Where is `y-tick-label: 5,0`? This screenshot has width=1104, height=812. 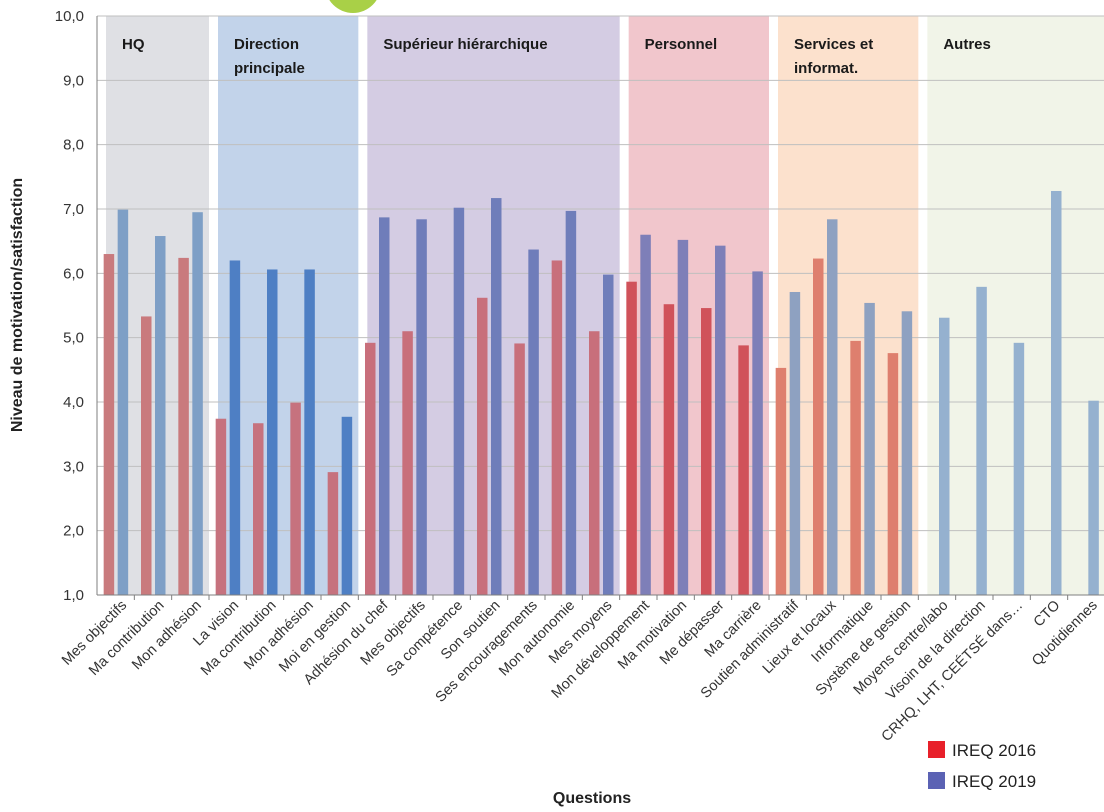
y-tick-label: 5,0 is located at coordinates (73, 338).